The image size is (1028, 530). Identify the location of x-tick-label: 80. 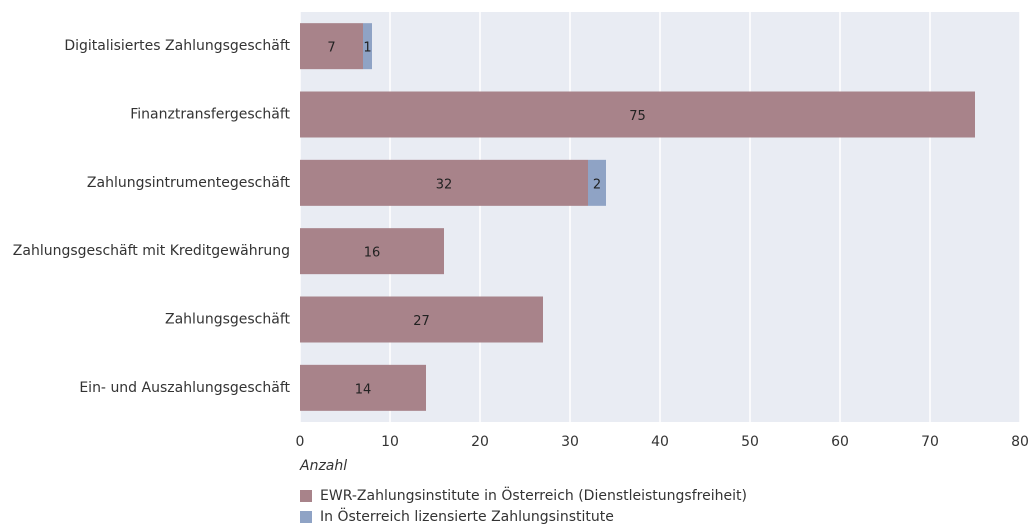
(1019, 442).